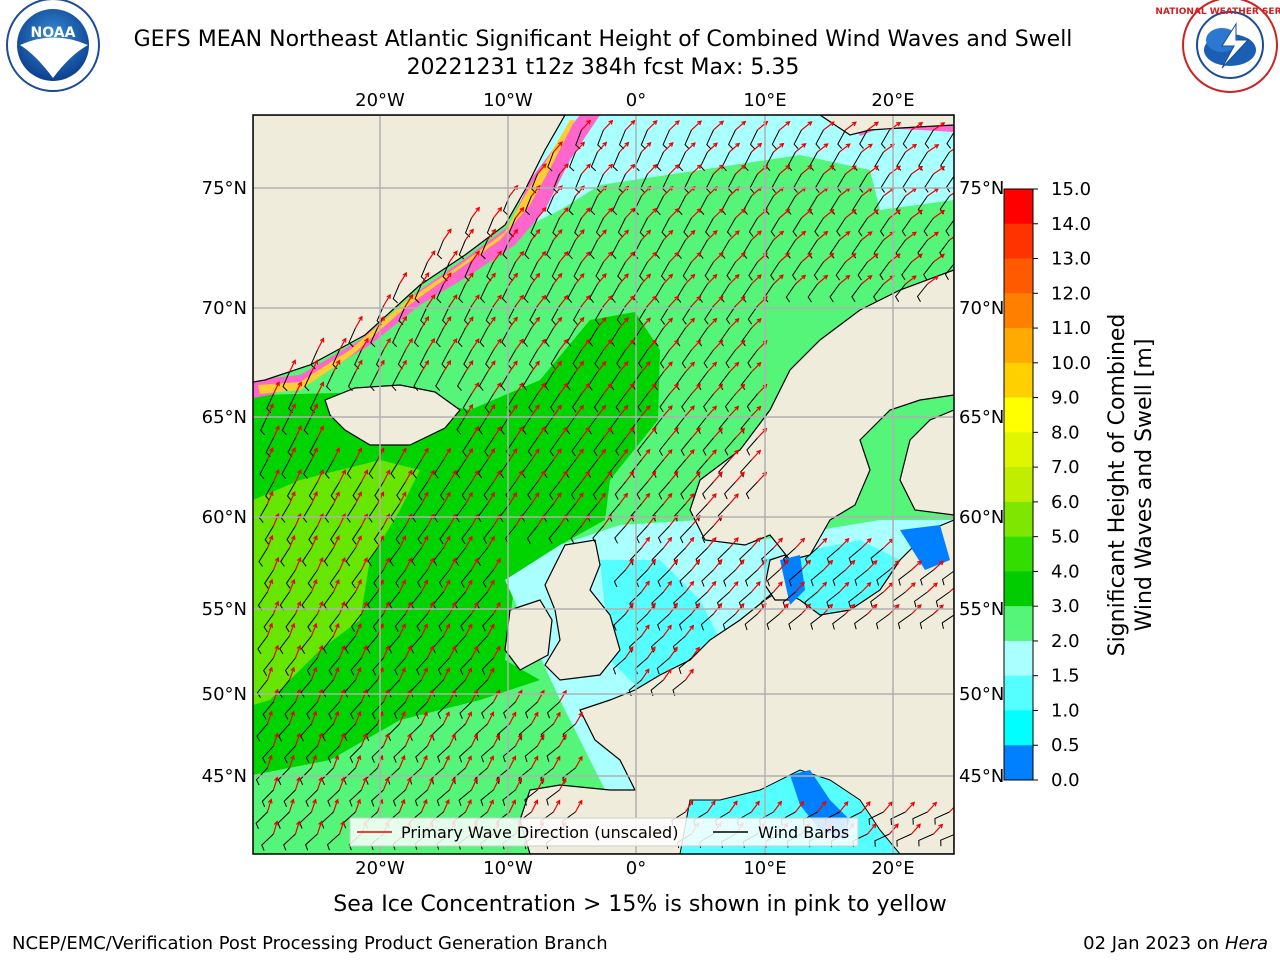  I want to click on lon-tick-bottom: 10°W, so click(508, 868).